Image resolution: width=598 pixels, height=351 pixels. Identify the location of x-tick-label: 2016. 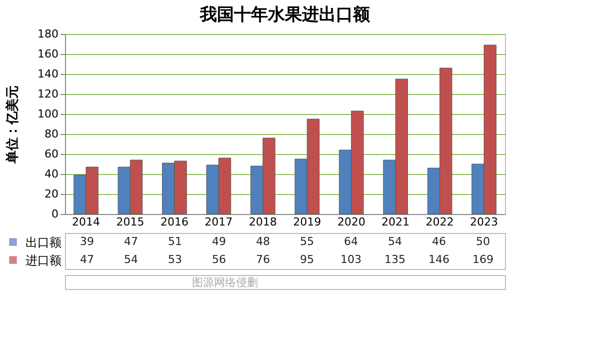
(174, 222).